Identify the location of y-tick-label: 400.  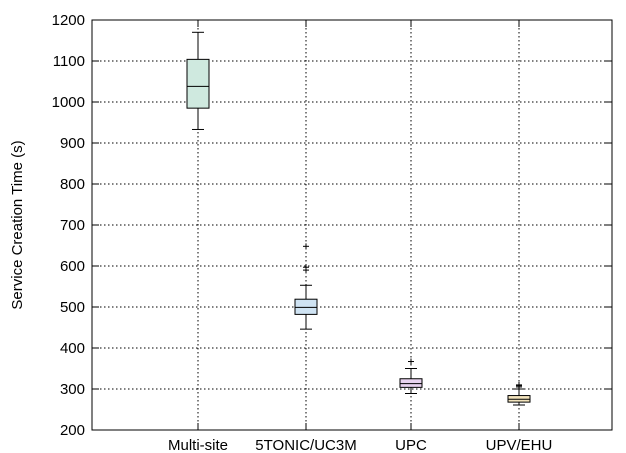
(72, 348).